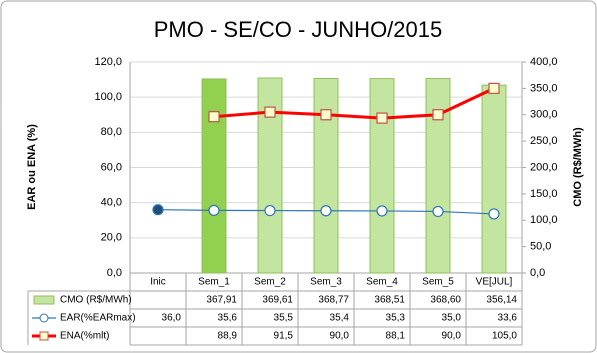  I want to click on table-value: 88,1, so click(396, 336).